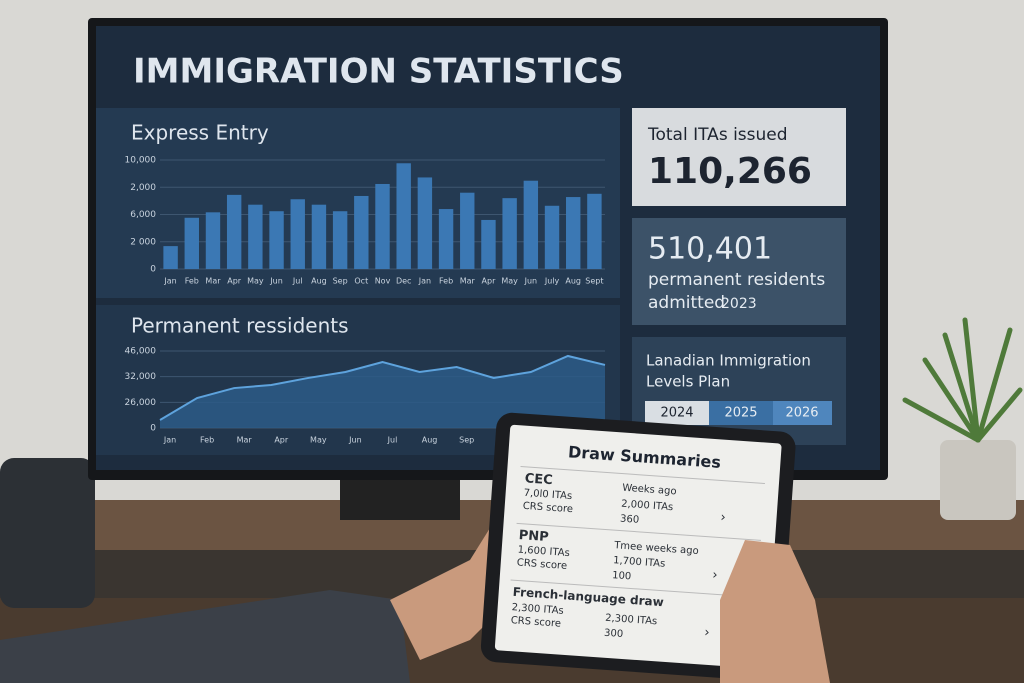  What do you see at coordinates (403, 281) in the screenshot?
I see `x-tick-label: Dec` at bounding box center [403, 281].